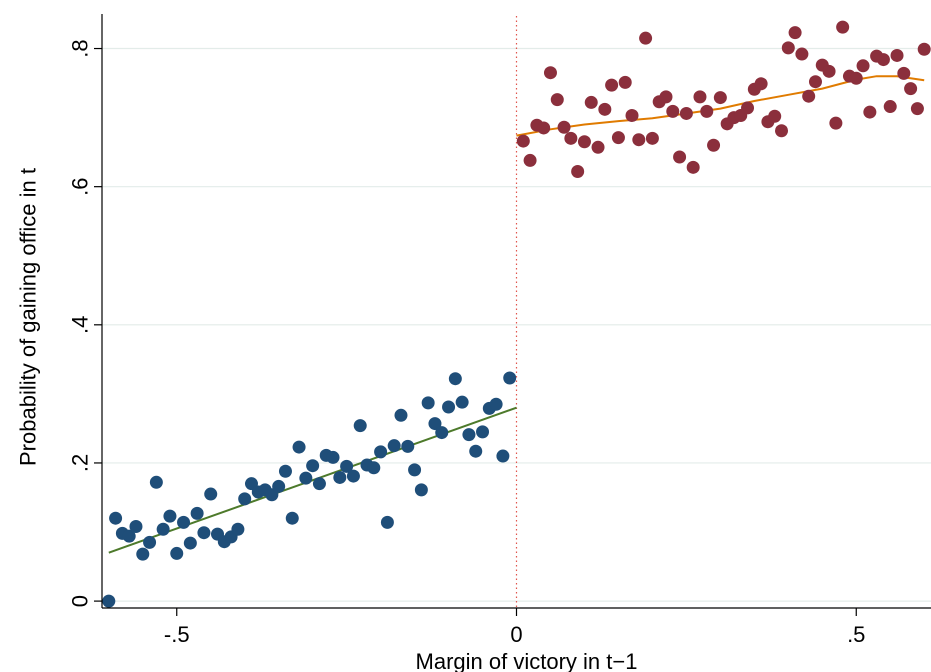 Image resolution: width=931 pixels, height=672 pixels. Describe the element at coordinates (80, 48) in the screenshot. I see `y-tick-label: .8` at that location.